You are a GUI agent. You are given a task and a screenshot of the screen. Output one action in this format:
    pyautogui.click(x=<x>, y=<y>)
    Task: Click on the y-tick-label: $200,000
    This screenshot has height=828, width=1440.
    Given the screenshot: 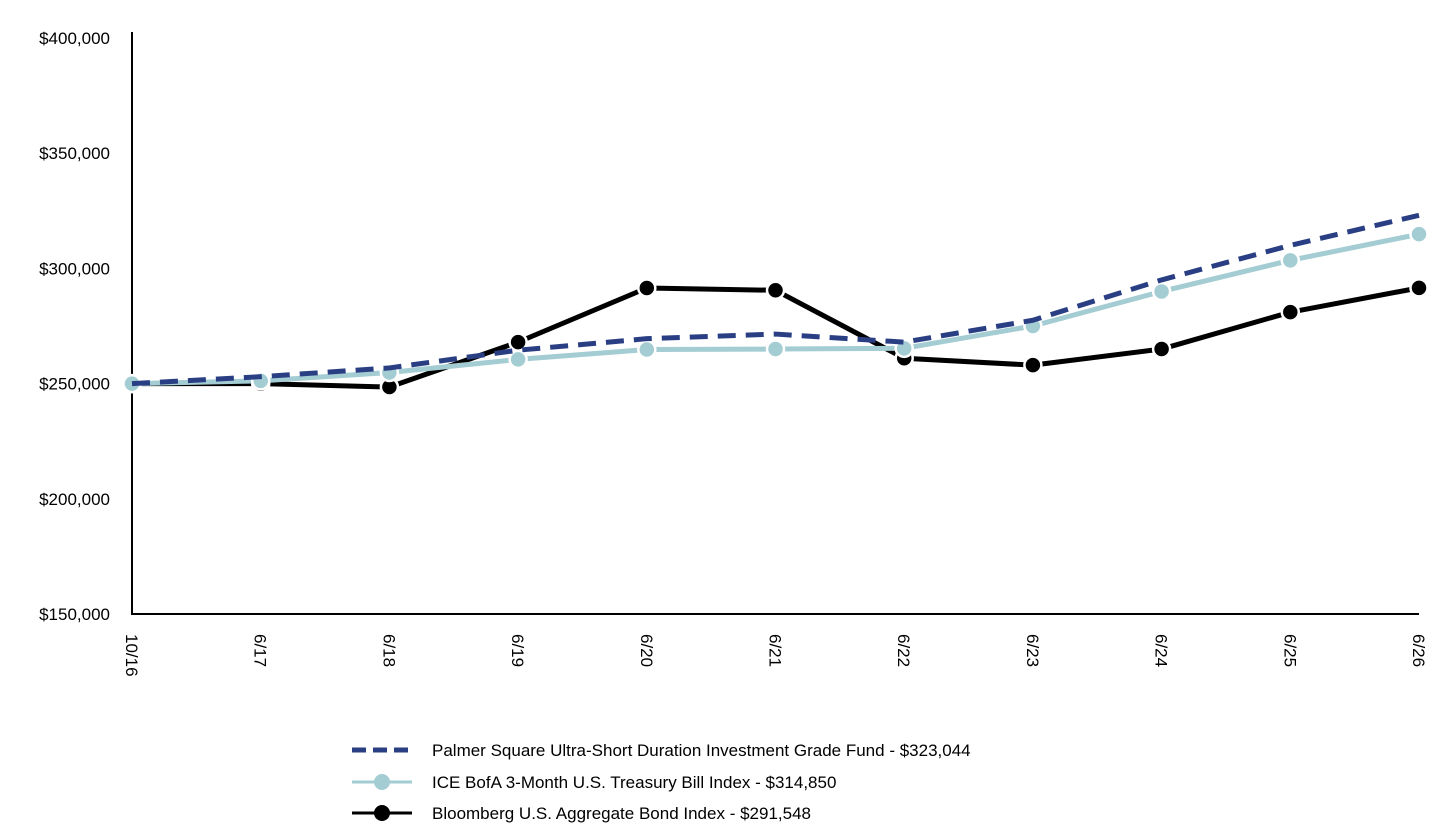 What is the action you would take?
    pyautogui.click(x=74, y=499)
    